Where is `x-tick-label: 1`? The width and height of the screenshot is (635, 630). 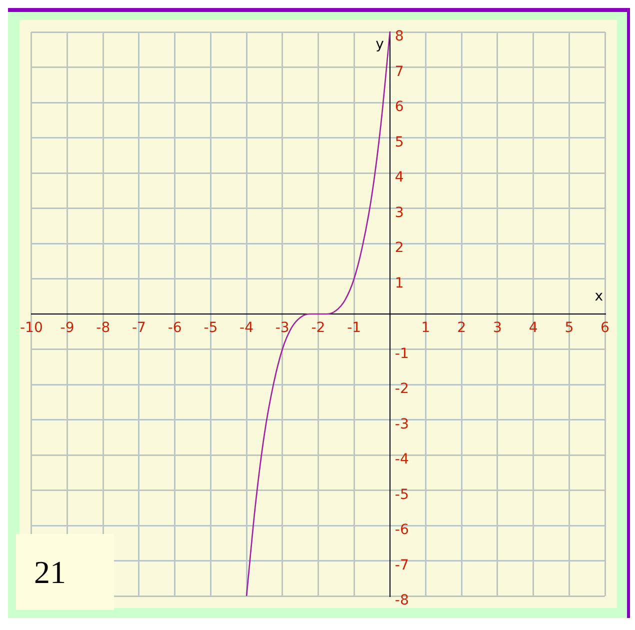
x-tick-label: 1 is located at coordinates (425, 328).